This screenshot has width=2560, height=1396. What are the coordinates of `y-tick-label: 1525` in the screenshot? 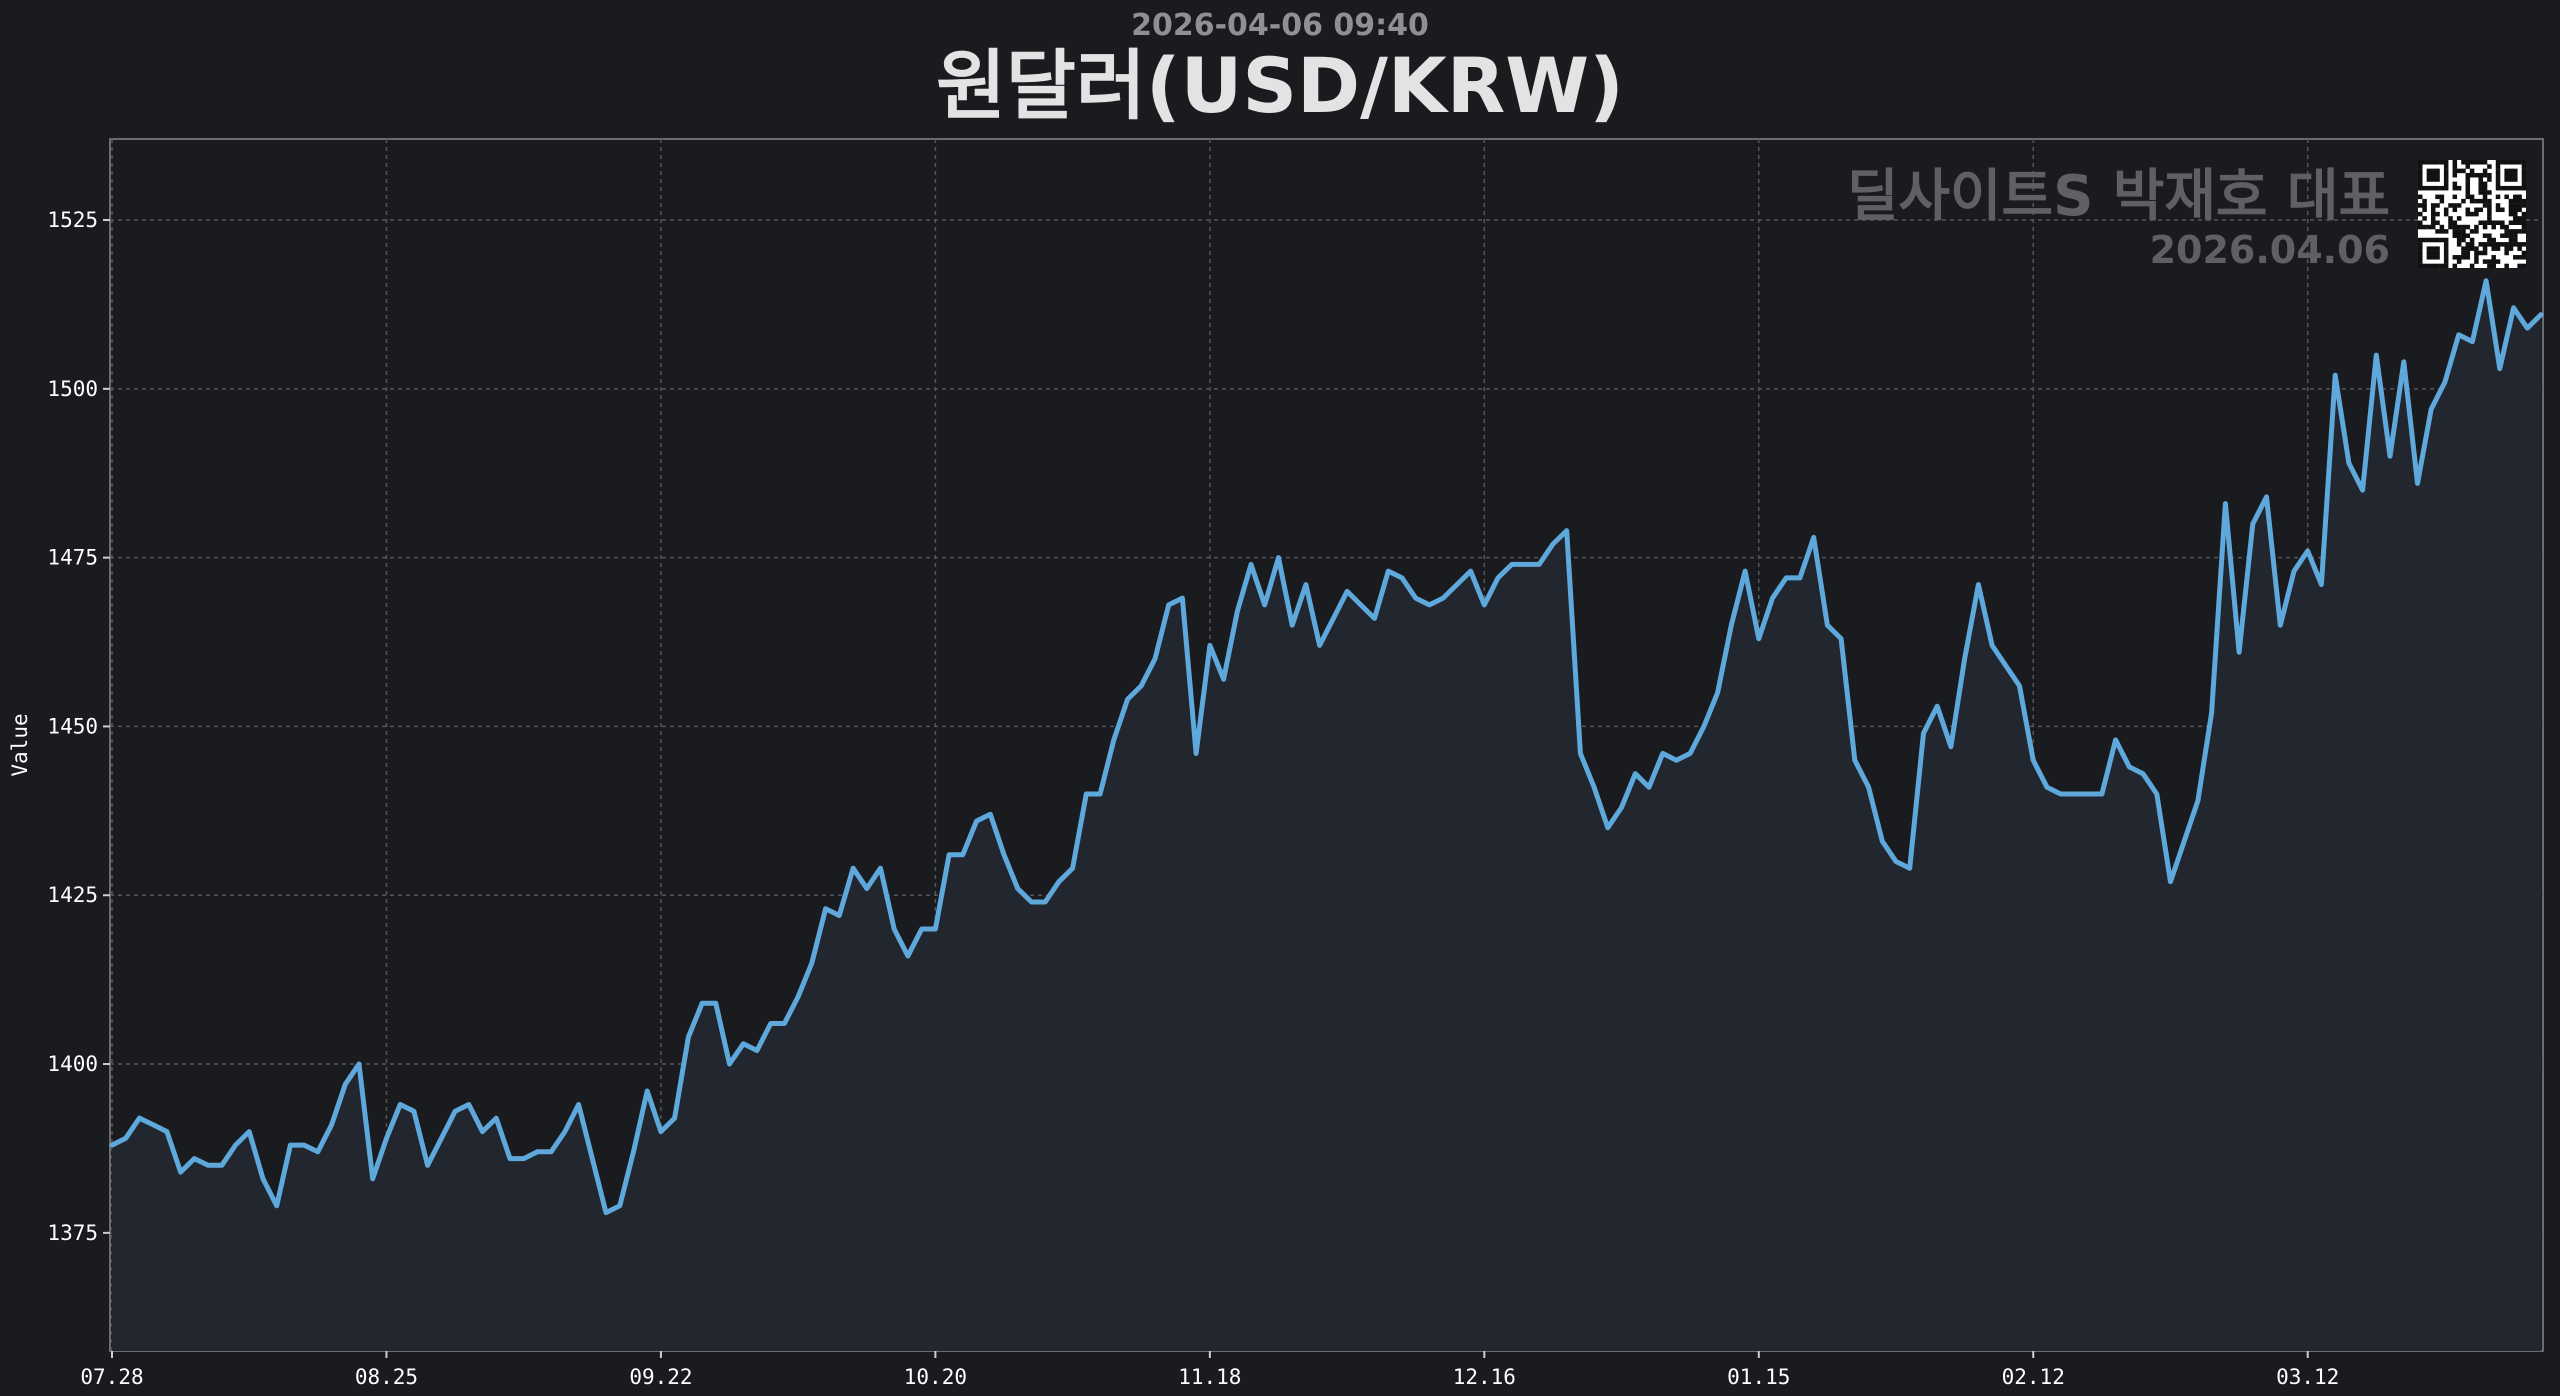 It's located at (72, 220).